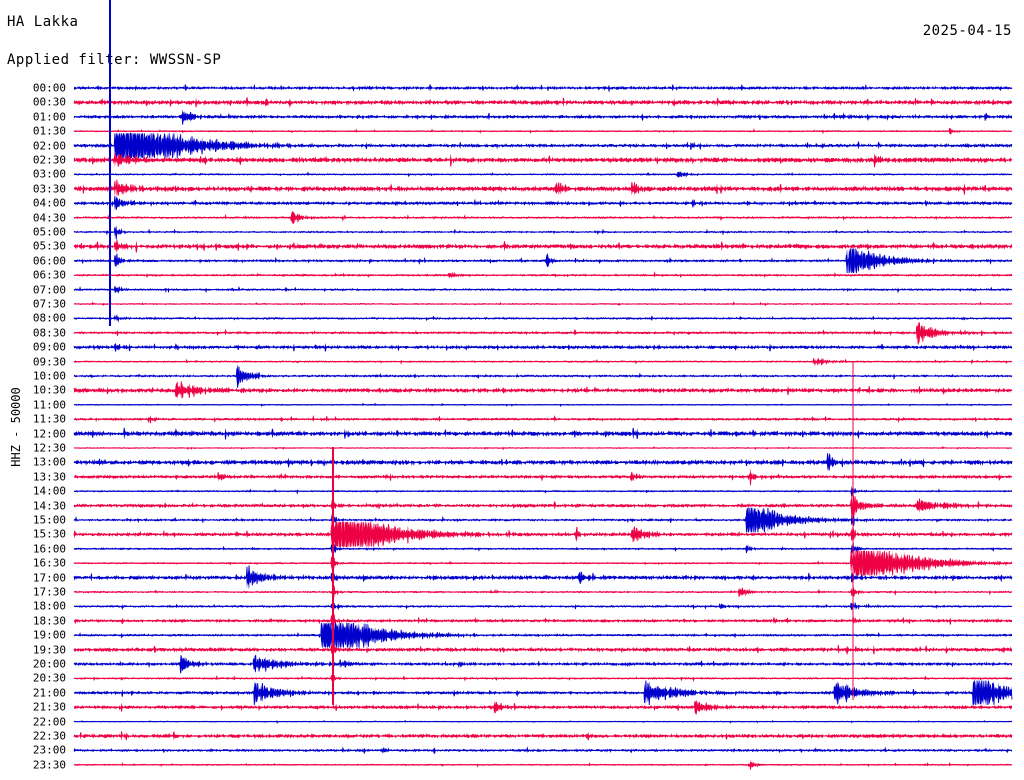 Image resolution: width=1024 pixels, height=780 pixels. What do you see at coordinates (49, 261) in the screenshot?
I see `time-tick-label: 06:00` at bounding box center [49, 261].